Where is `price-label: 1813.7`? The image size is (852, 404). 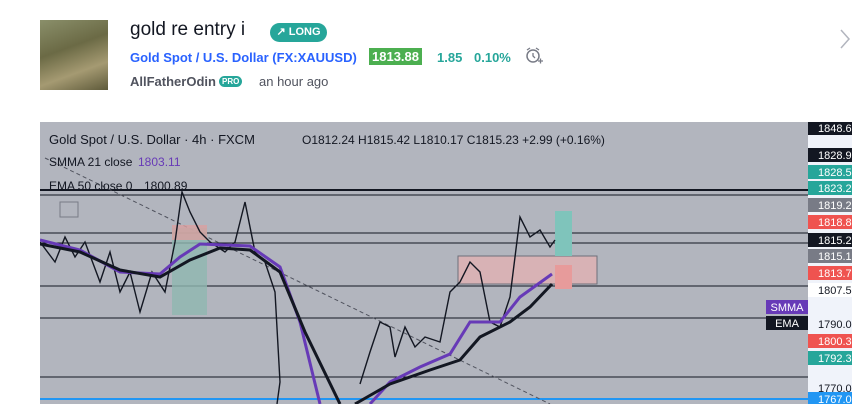
price-label: 1813.7 is located at coordinates (835, 274).